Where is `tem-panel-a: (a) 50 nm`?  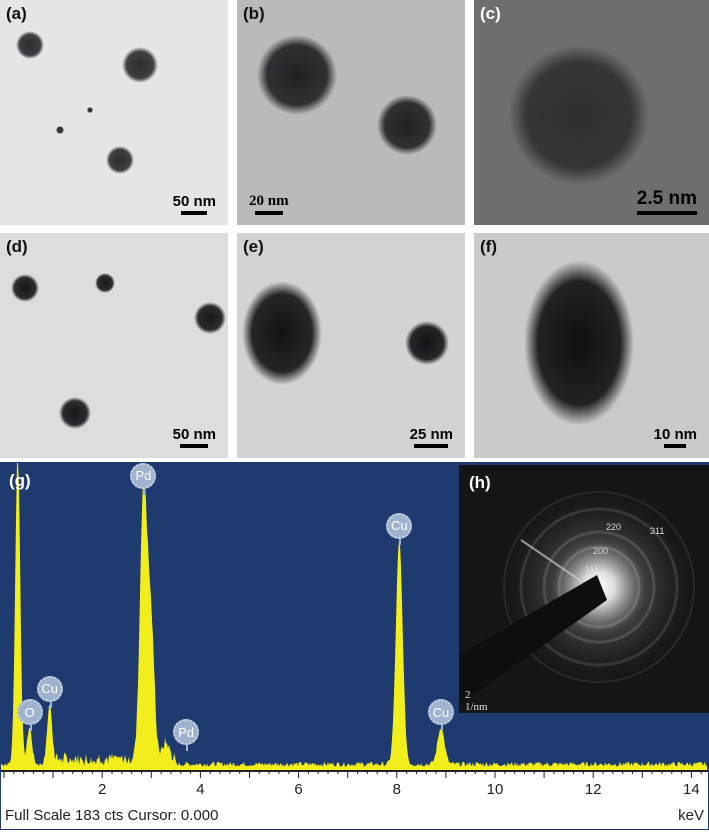
tem-panel-a: (a) 50 nm is located at coordinates (114, 112).